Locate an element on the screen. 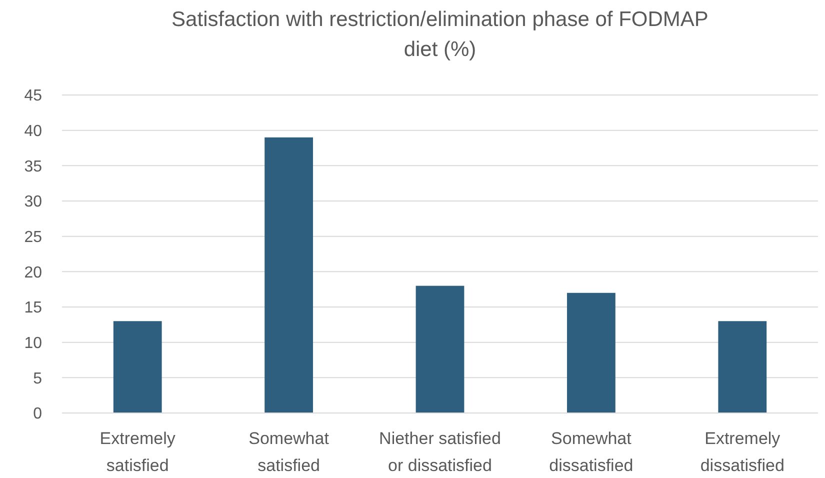 The height and width of the screenshot is (478, 825). y-tick-label: 40 is located at coordinates (33, 131).